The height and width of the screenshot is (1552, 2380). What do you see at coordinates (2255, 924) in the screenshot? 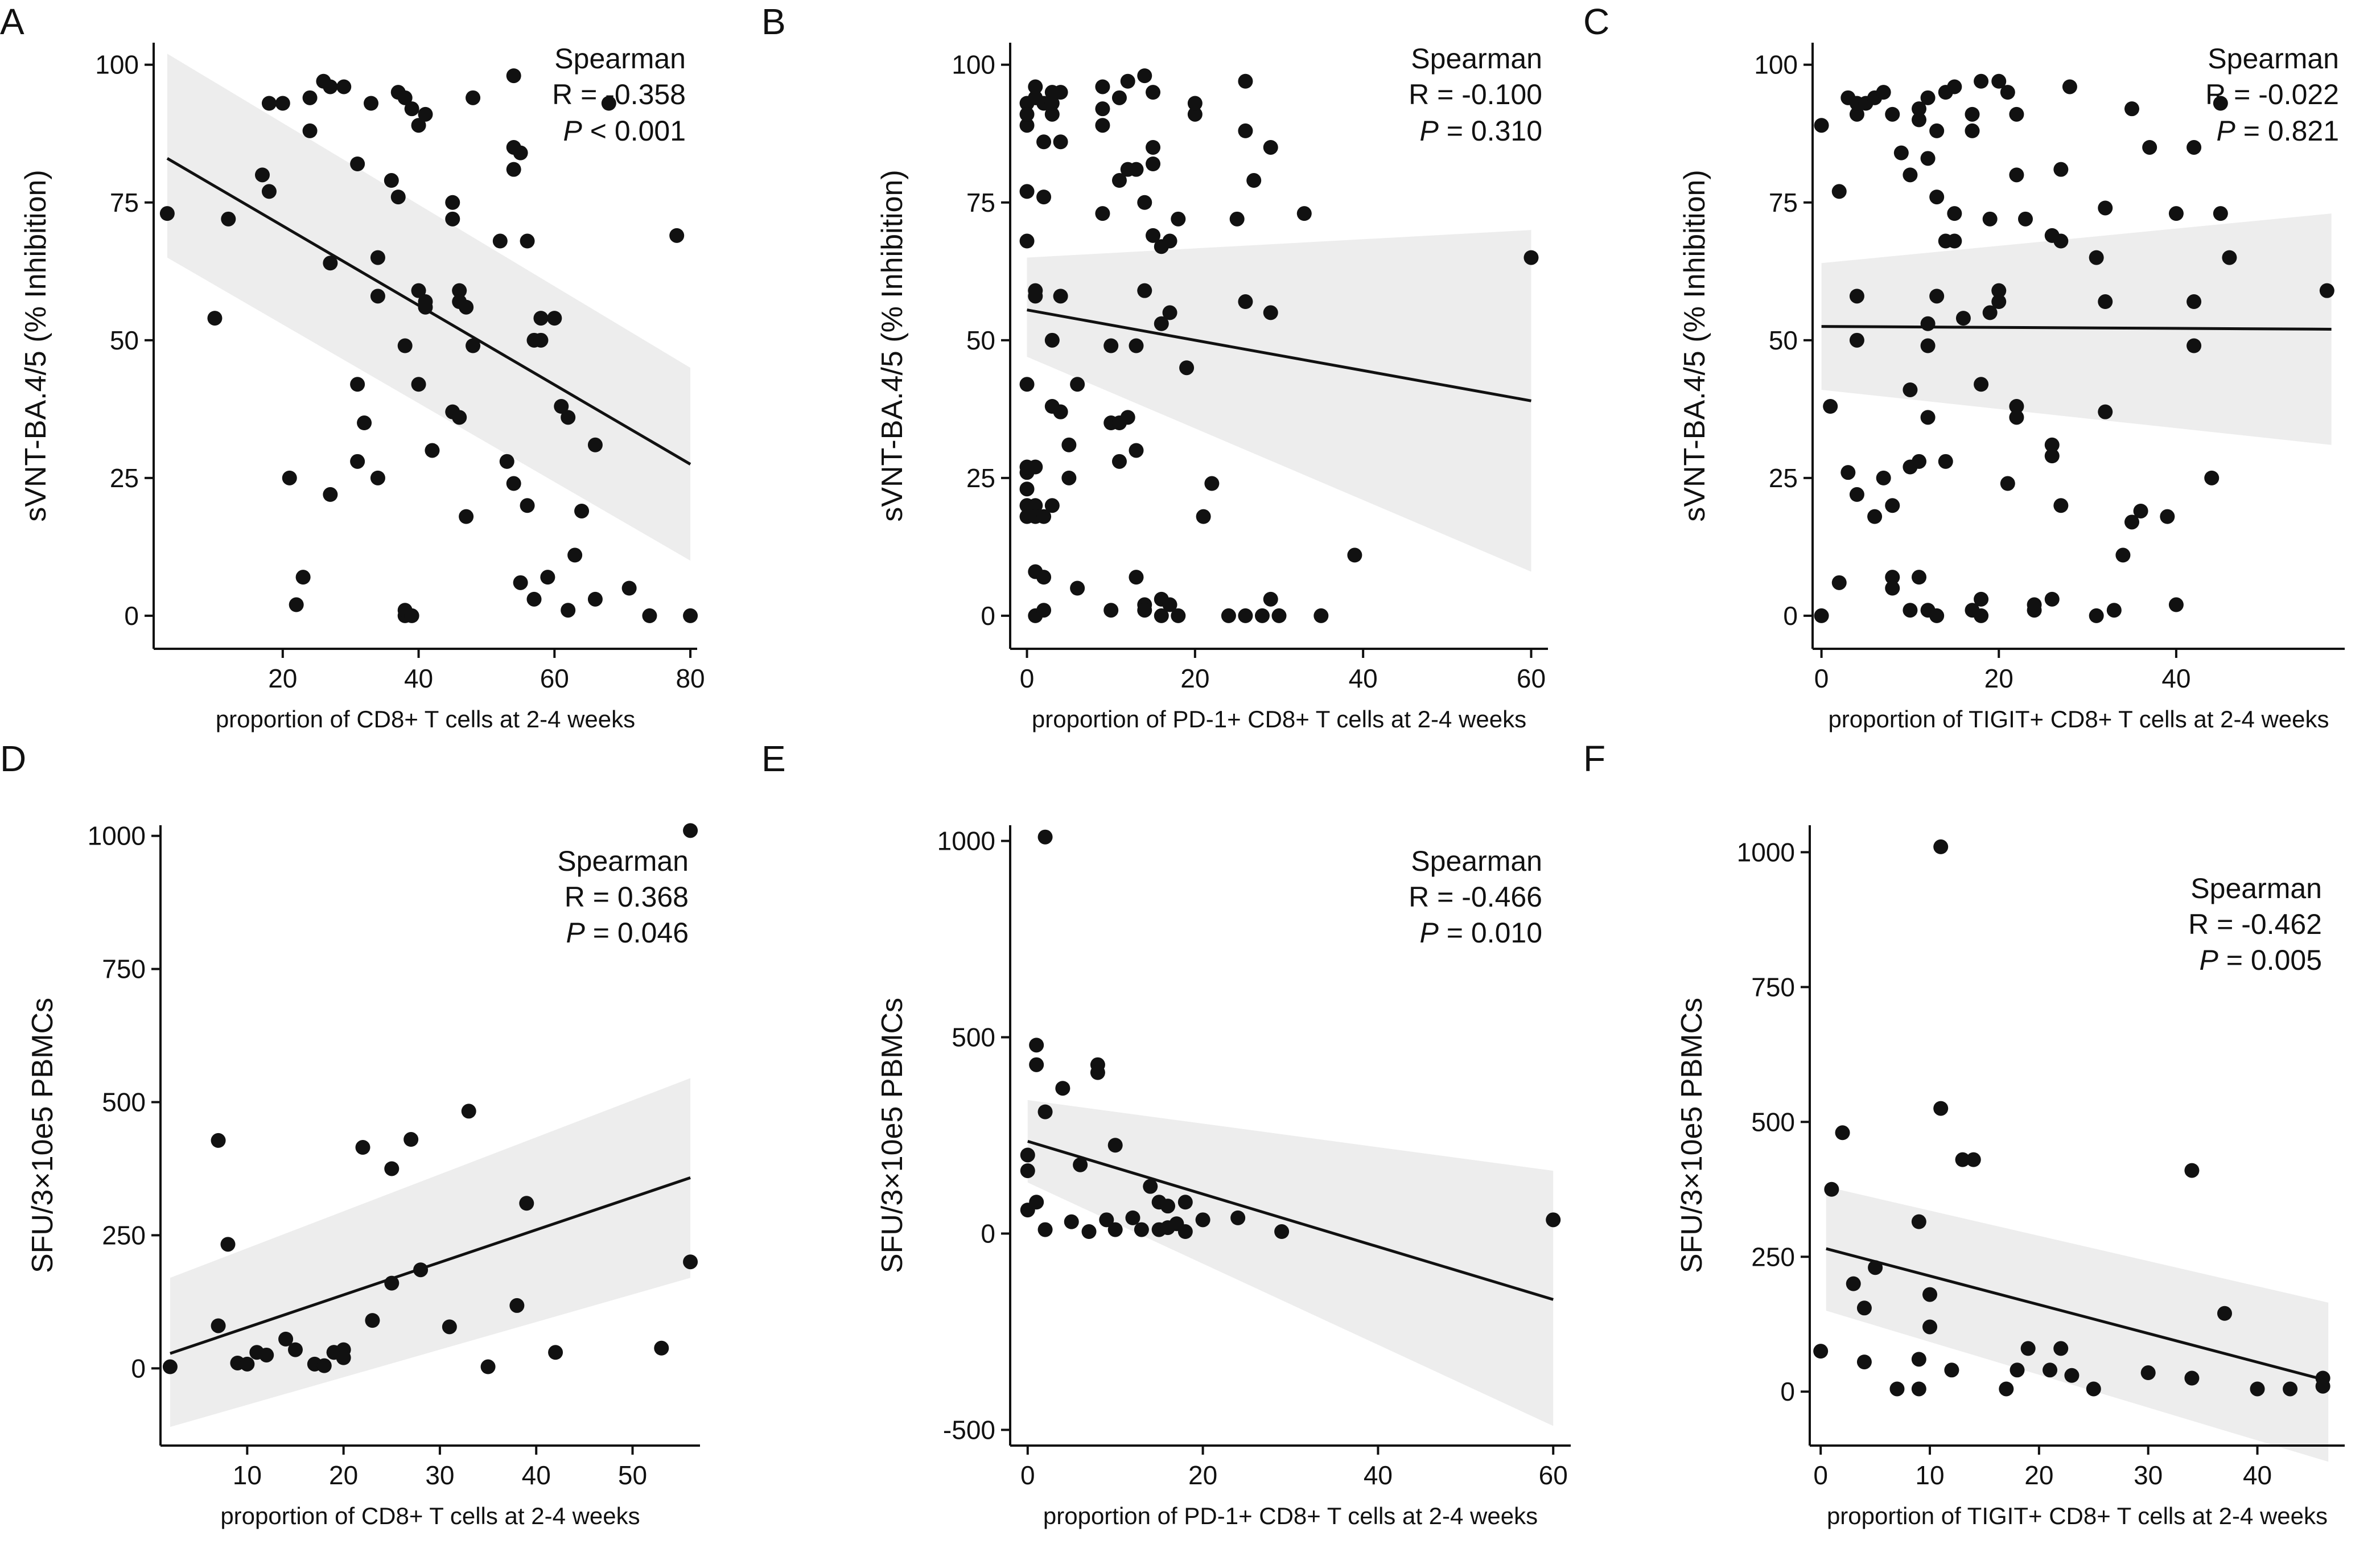
I see `stats-r: R = -0.462` at bounding box center [2255, 924].